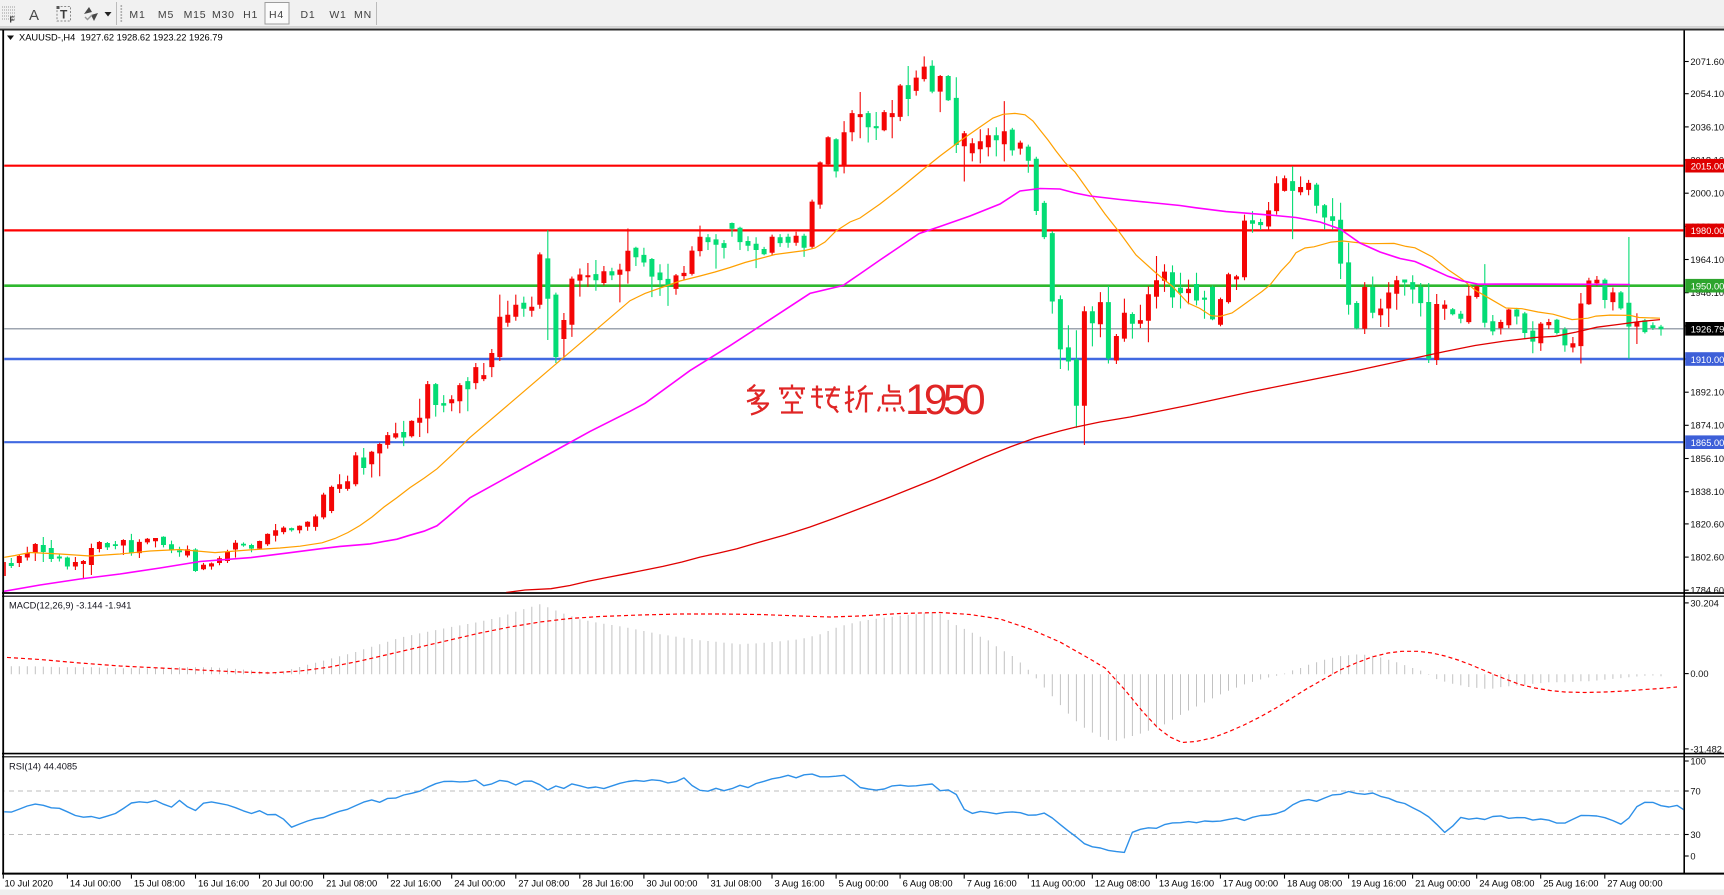 This screenshot has height=895, width=1724. Describe the element at coordinates (363, 15) in the screenshot. I see `svg-text: MN` at that location.